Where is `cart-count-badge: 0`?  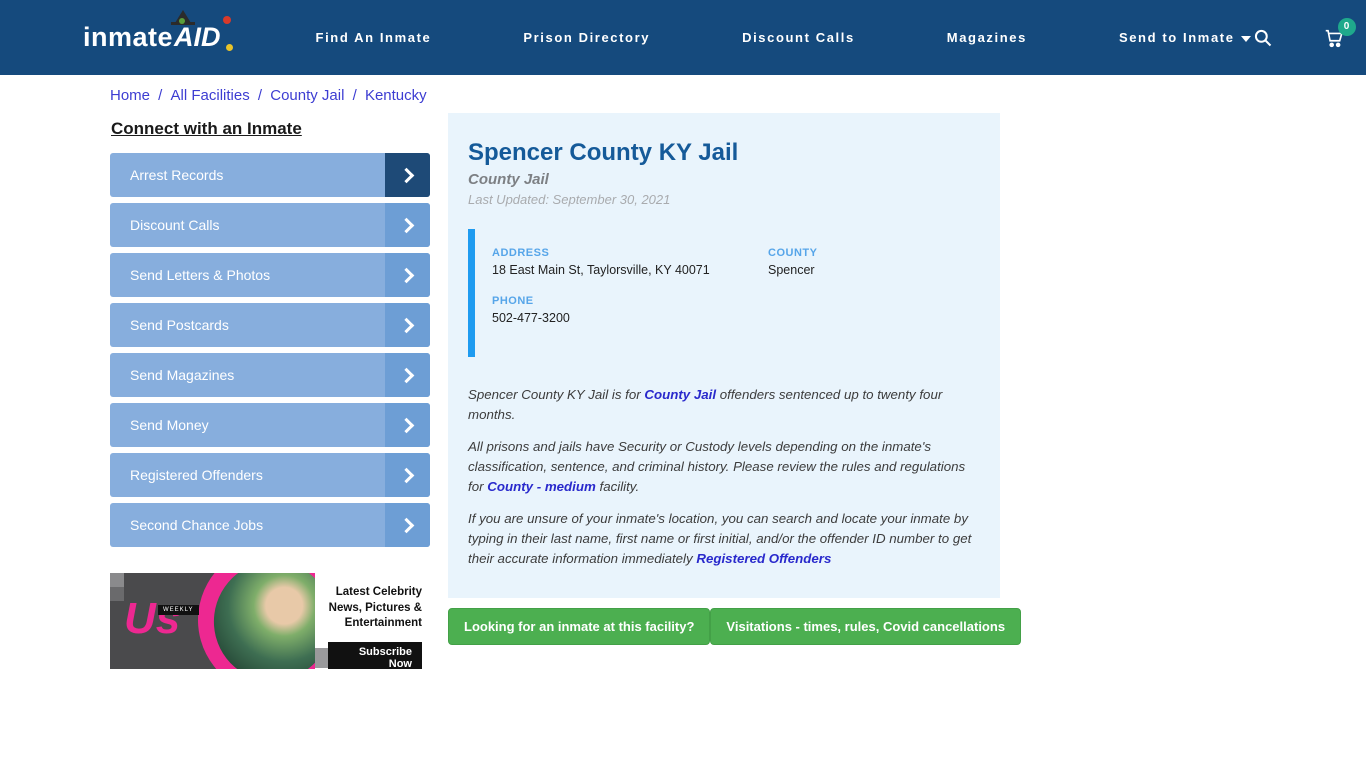 cart-count-badge: 0 is located at coordinates (1346, 26).